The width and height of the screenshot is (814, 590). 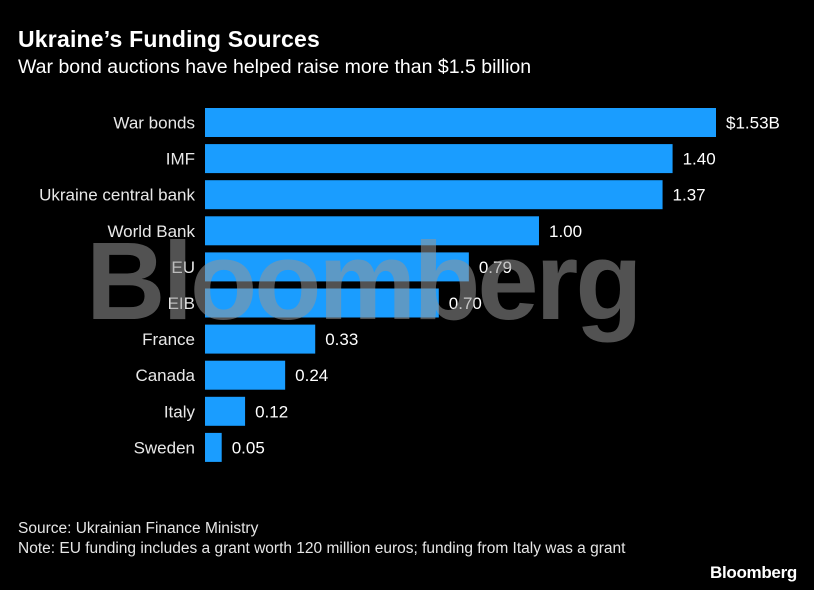 What do you see at coordinates (565, 231) in the screenshot?
I see `data-label: 1.00` at bounding box center [565, 231].